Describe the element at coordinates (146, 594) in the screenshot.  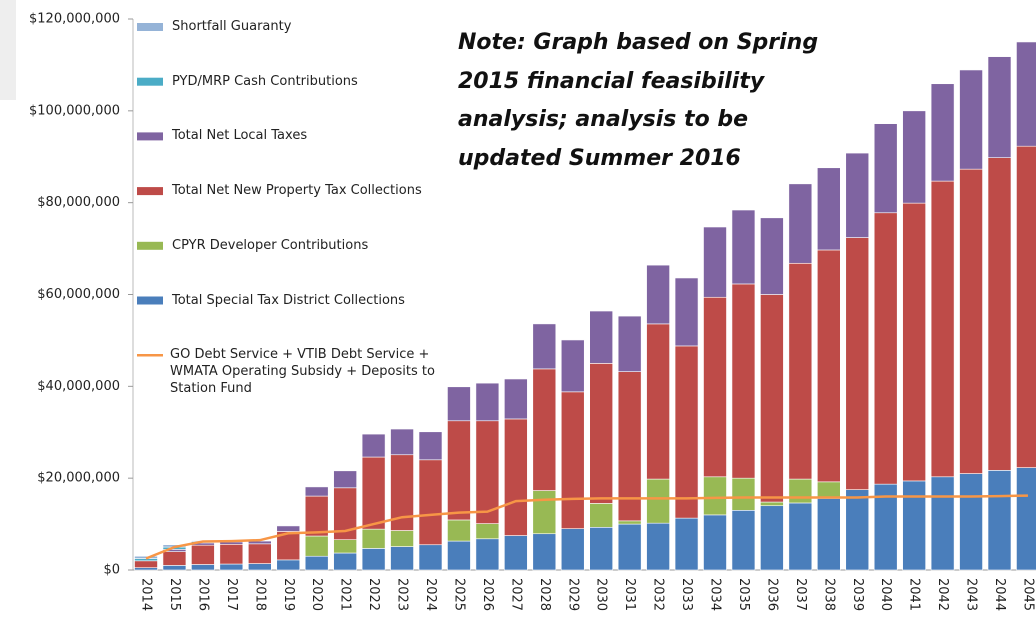
I see `x-tick-label: 2014` at that location.